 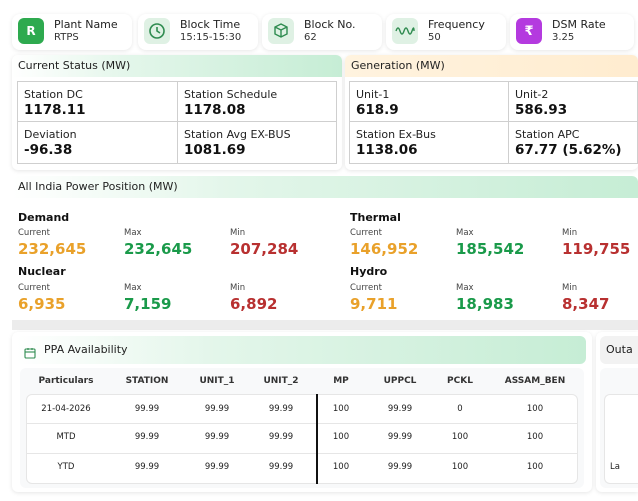 What do you see at coordinates (97, 142) in the screenshot?
I see `deviation-cell: Deviation -96.38` at bounding box center [97, 142].